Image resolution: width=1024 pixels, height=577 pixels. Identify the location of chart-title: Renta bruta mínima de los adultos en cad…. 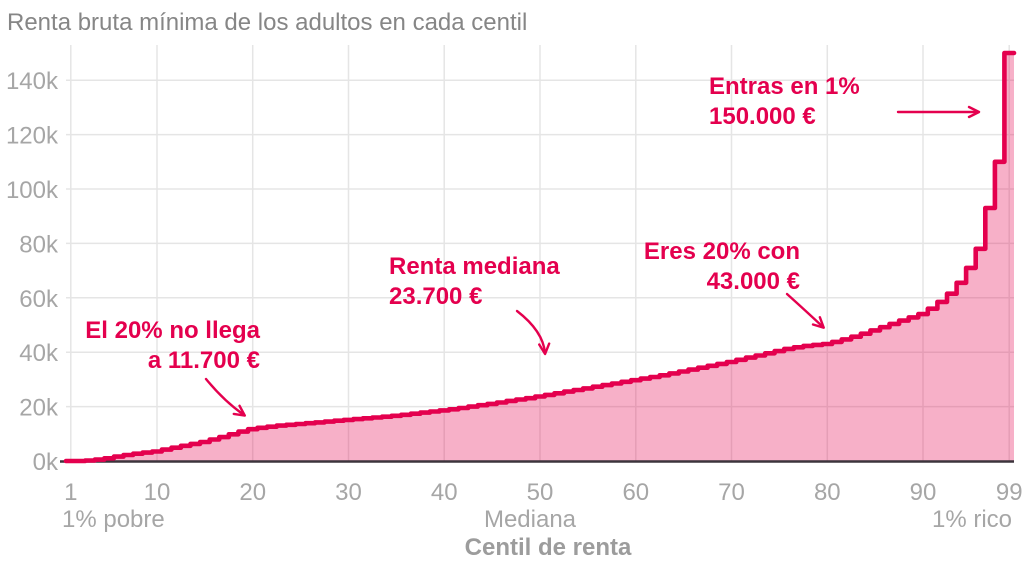
(267, 22).